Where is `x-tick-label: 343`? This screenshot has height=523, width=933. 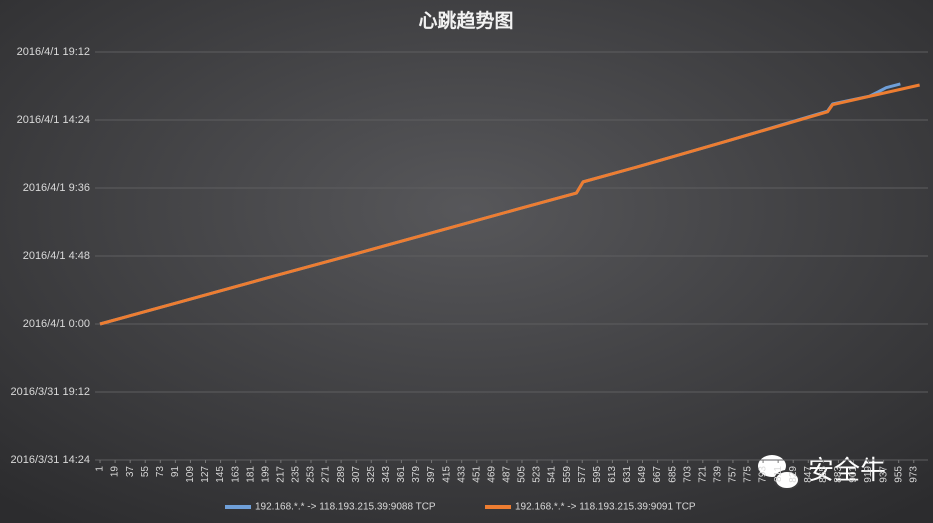
x-tick-label: 343 is located at coordinates (386, 474).